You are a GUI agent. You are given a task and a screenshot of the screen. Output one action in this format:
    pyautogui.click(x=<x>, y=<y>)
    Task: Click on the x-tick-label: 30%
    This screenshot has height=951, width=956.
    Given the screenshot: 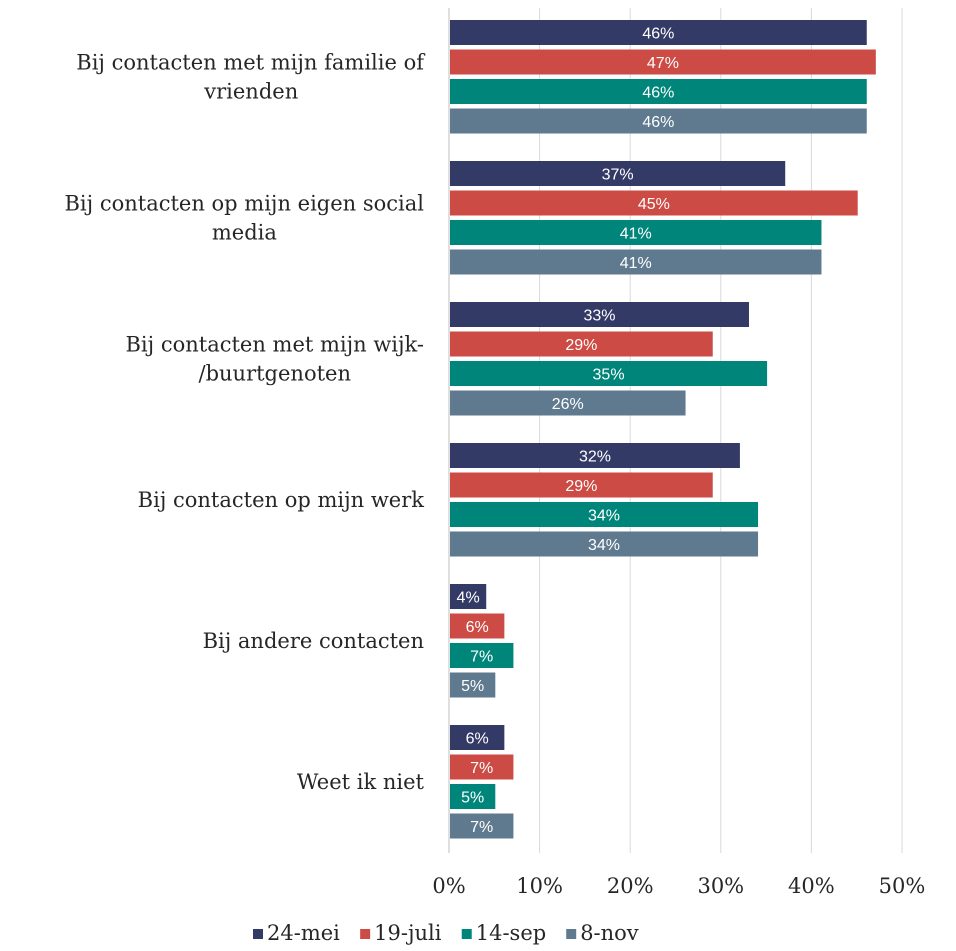 What is the action you would take?
    pyautogui.click(x=720, y=886)
    